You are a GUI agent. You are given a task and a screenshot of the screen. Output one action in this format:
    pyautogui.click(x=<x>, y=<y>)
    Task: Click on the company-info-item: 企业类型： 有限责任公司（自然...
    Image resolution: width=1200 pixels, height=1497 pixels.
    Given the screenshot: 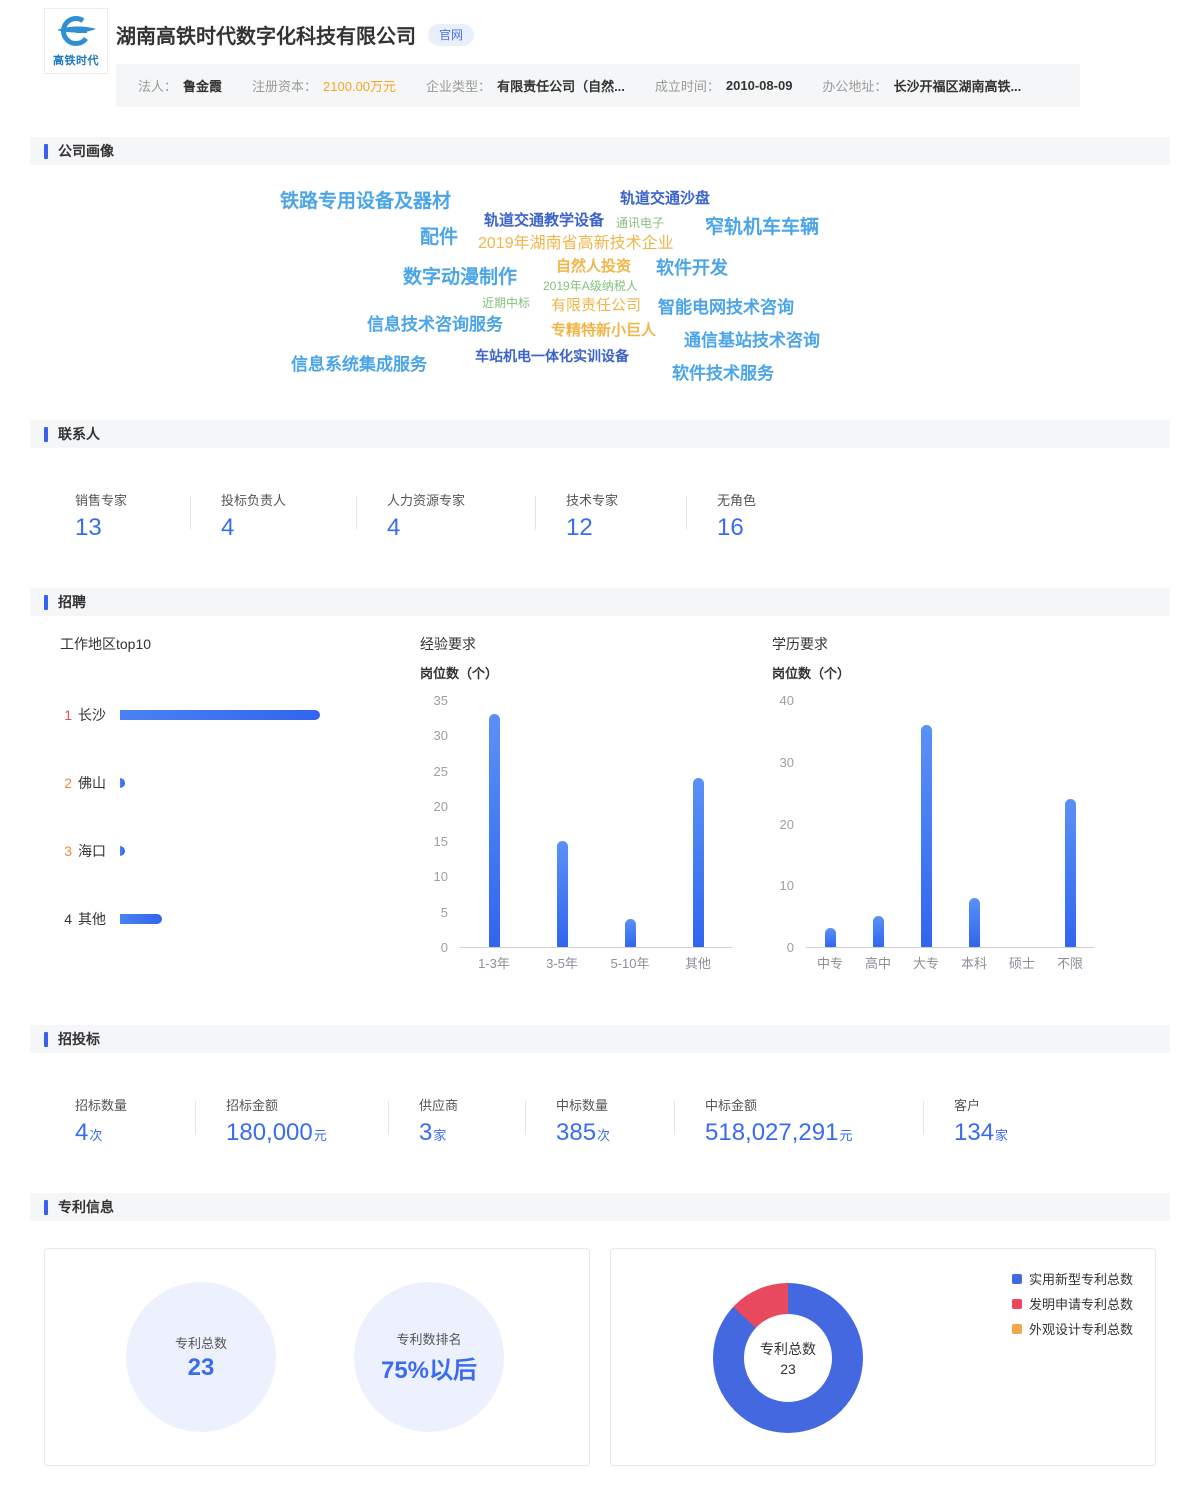 What is the action you would take?
    pyautogui.click(x=525, y=85)
    